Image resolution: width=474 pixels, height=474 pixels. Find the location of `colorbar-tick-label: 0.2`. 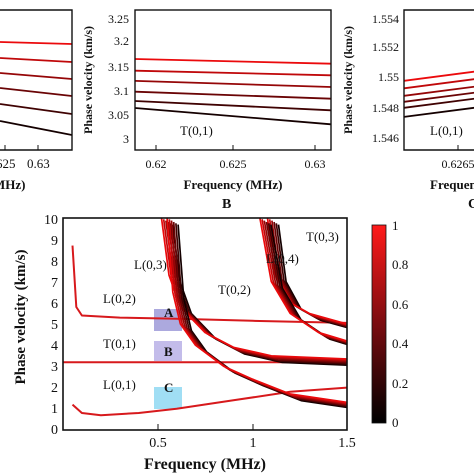

colorbar-tick-label: 0.2 is located at coordinates (400, 383).